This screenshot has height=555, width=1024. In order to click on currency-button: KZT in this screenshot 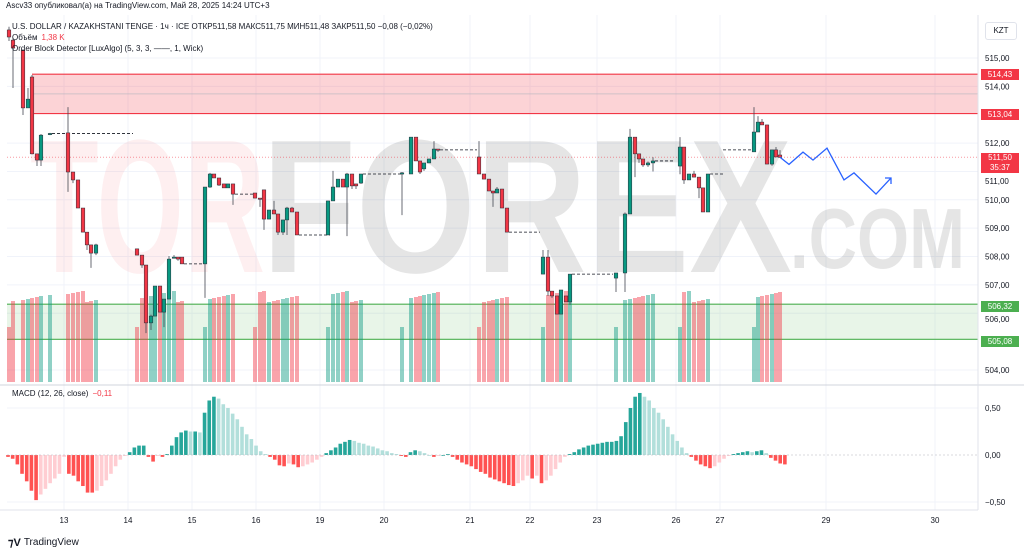, I will do `click(1001, 31)`.